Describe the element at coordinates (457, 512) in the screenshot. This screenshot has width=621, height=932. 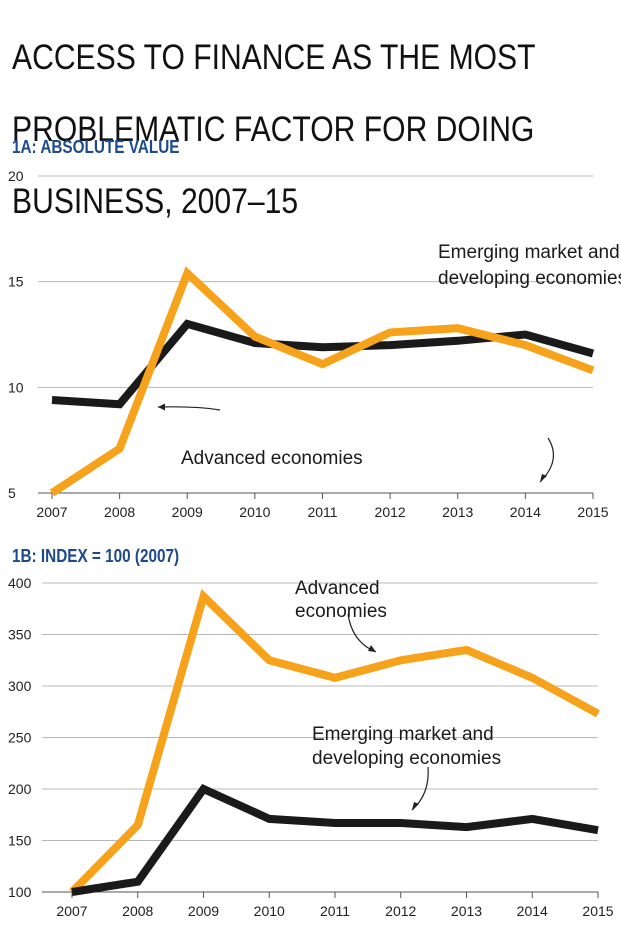
I see `x-tick-label-1a-2013: 2013` at that location.